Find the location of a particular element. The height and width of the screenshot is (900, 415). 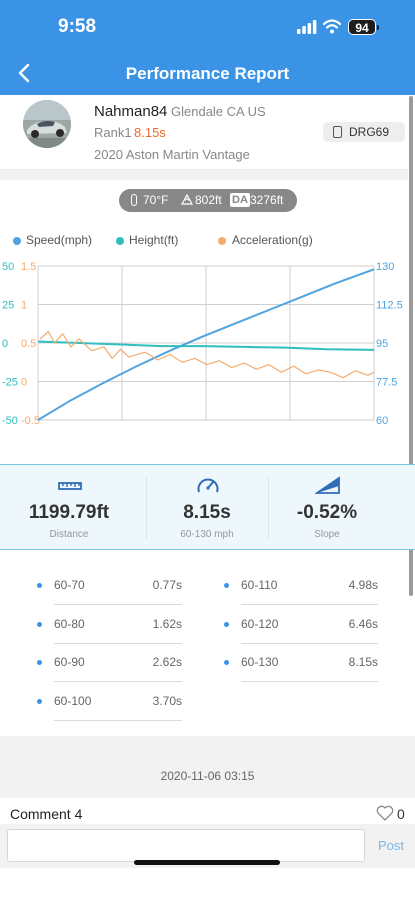

stat-distance-label: Distance is located at coordinates (69, 534).